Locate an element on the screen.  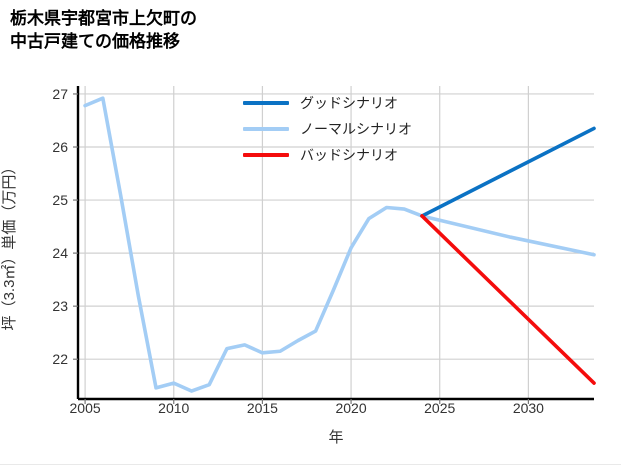
legend-item-label: バッドシナリオ is located at coordinates (349, 155).